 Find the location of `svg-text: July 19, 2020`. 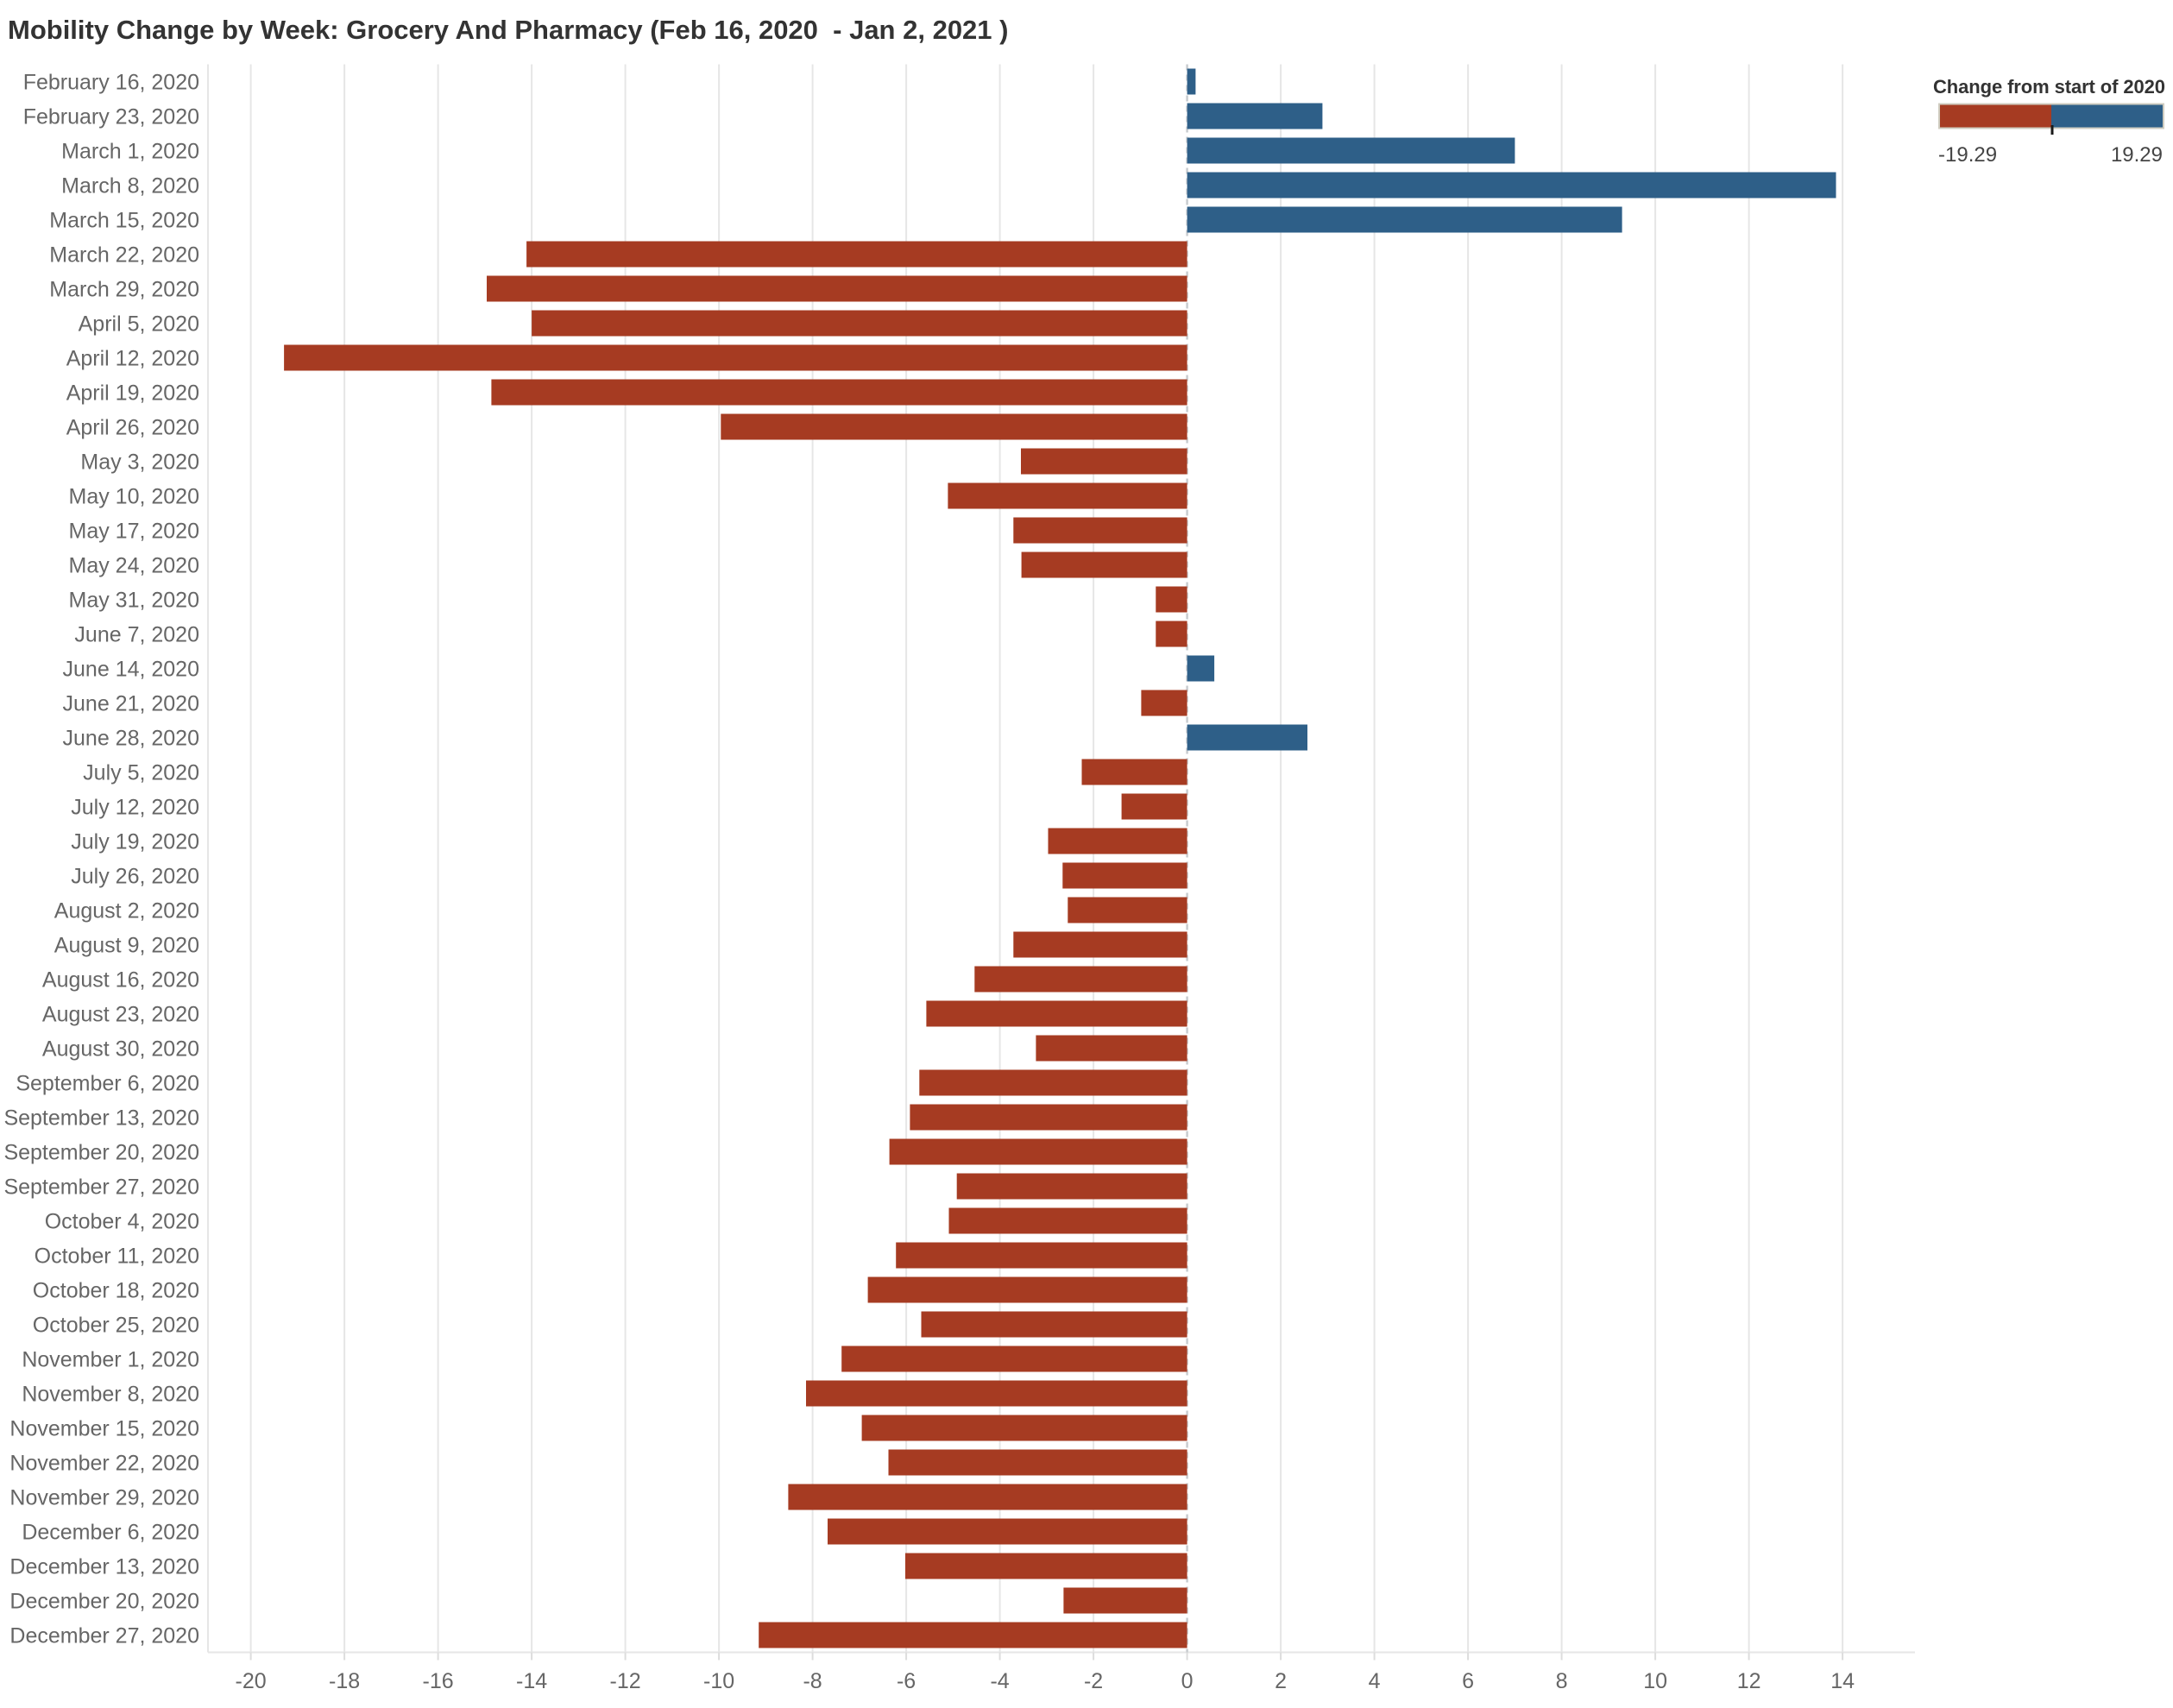

svg-text: July 19, 2020 is located at coordinates (135, 841).